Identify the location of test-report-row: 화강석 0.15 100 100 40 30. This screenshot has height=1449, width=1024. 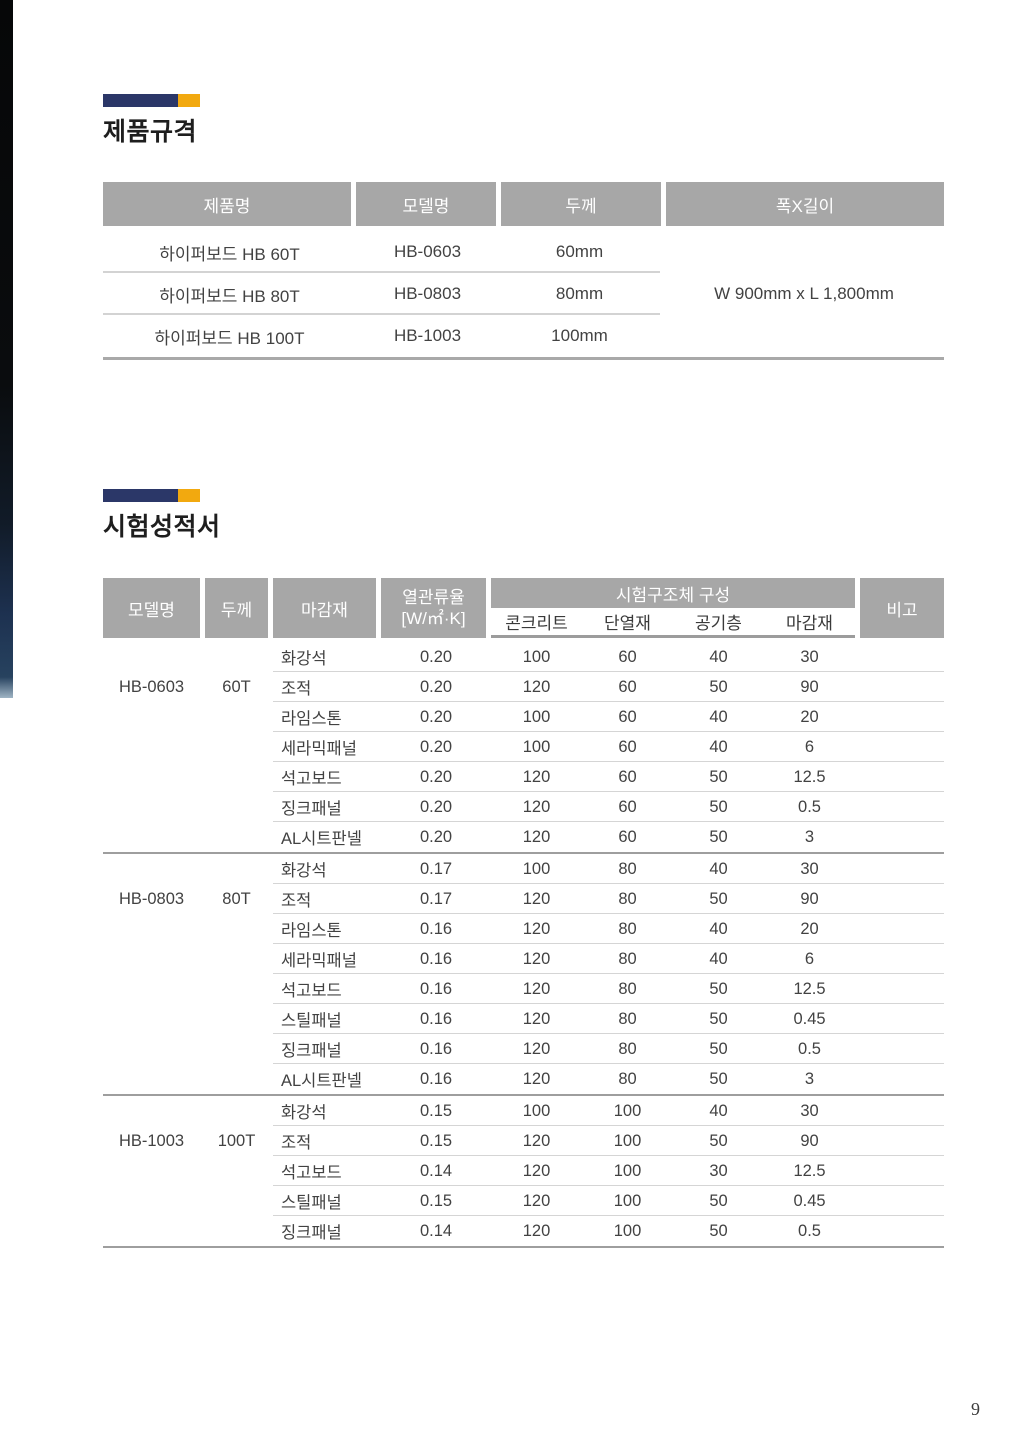
(523, 1111).